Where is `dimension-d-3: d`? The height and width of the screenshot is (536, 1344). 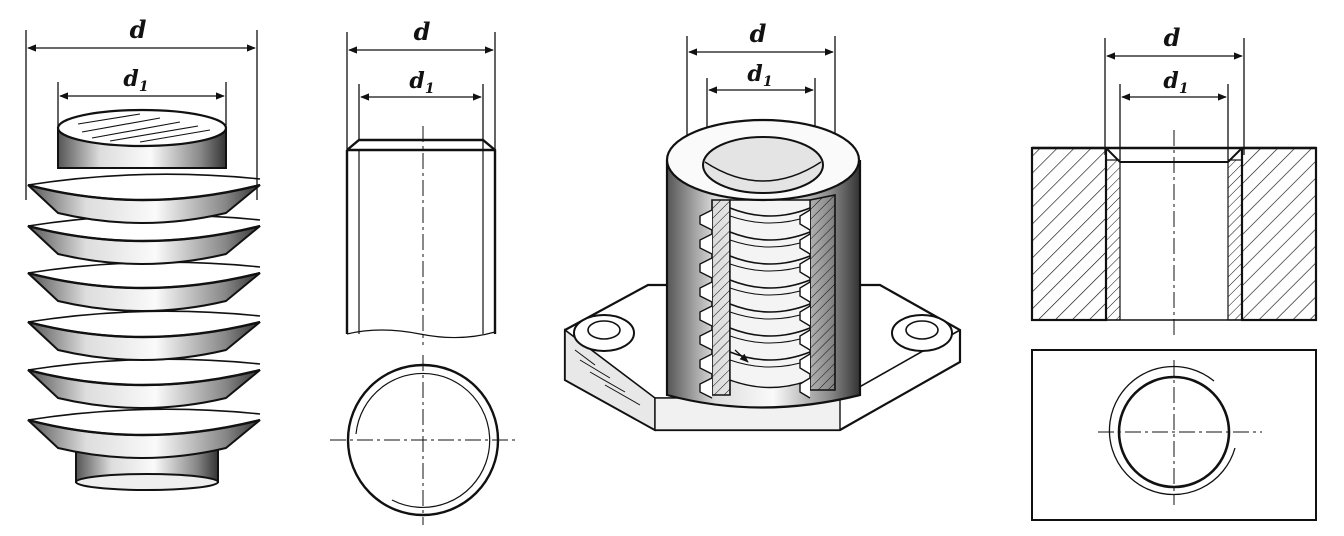 dimension-d-3: d is located at coordinates (761, 79).